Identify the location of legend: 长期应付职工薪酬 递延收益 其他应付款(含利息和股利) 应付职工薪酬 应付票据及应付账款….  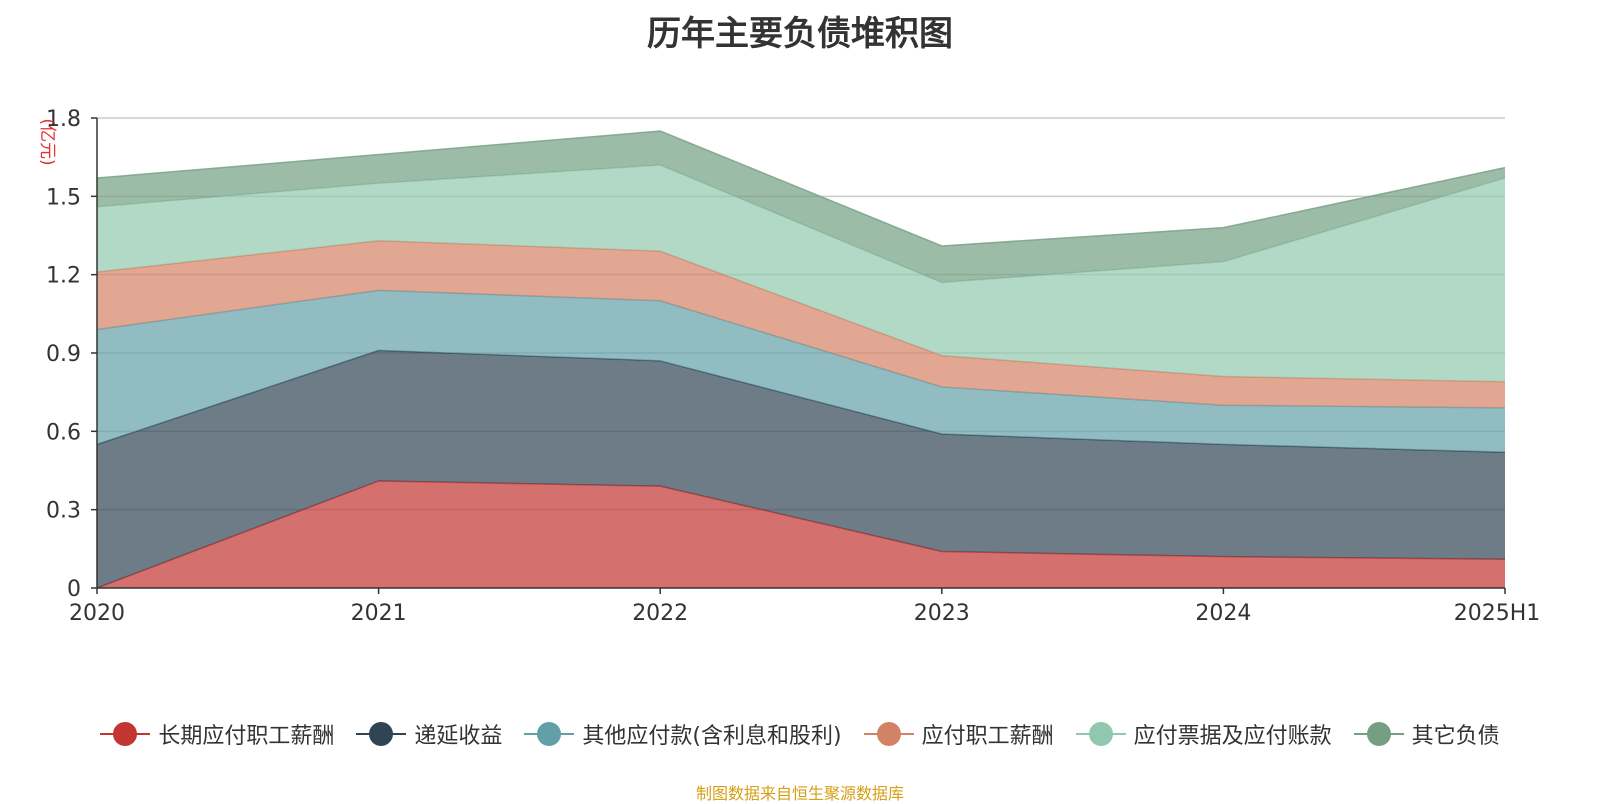
(800, 734).